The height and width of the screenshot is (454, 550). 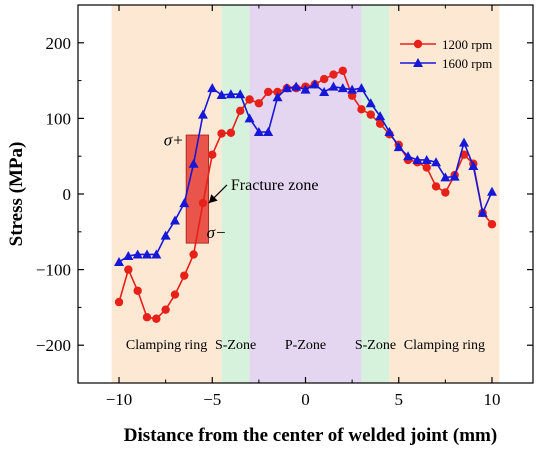 What do you see at coordinates (235, 345) in the screenshot?
I see `zone-label: S-Zone` at bounding box center [235, 345].